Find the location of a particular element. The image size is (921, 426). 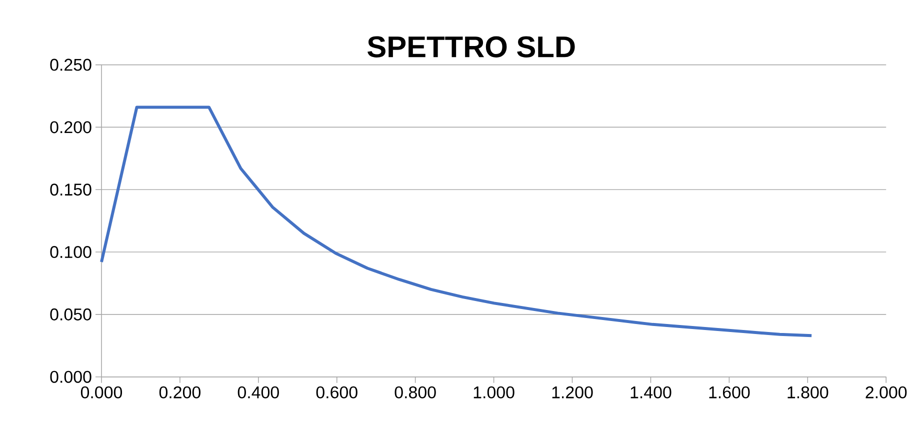

x-tick-label: 1.400 is located at coordinates (651, 392).